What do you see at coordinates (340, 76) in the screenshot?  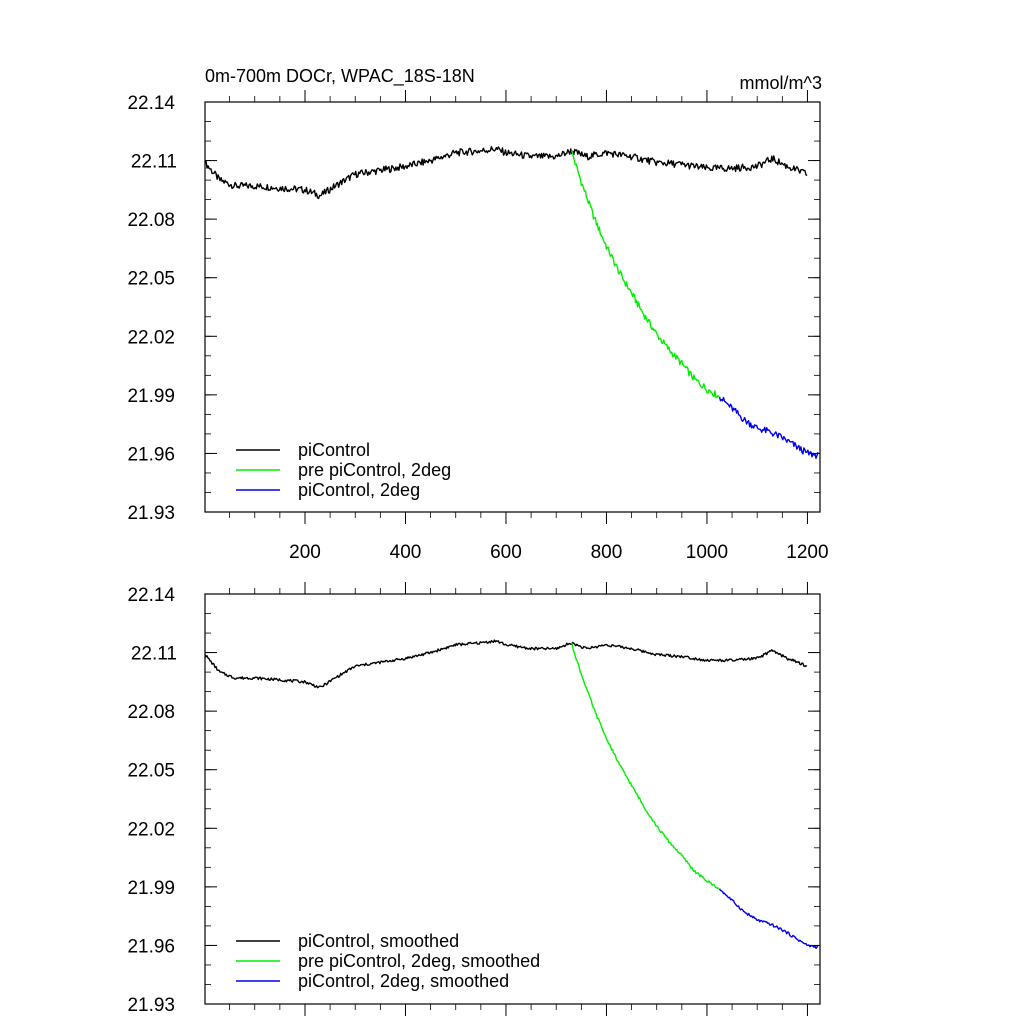 I see `chart-title: 0m-700m DOCr, WPAC_18S-18N` at bounding box center [340, 76].